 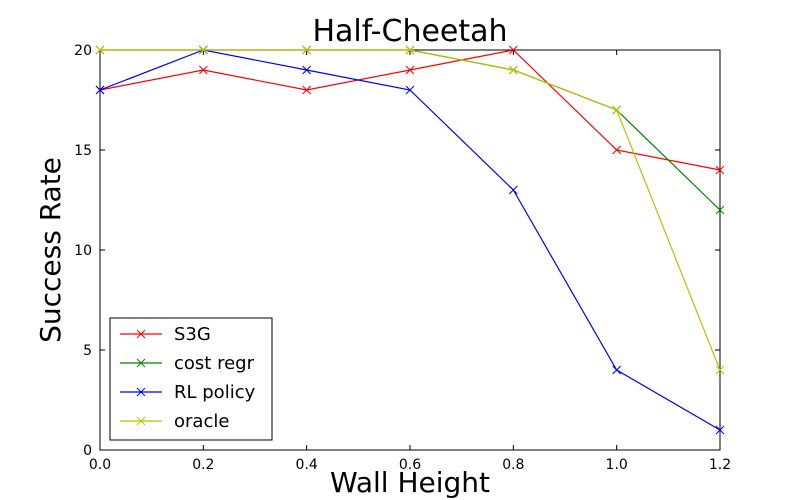 What do you see at coordinates (307, 465) in the screenshot?
I see `x-tick-label: 0.4` at bounding box center [307, 465].